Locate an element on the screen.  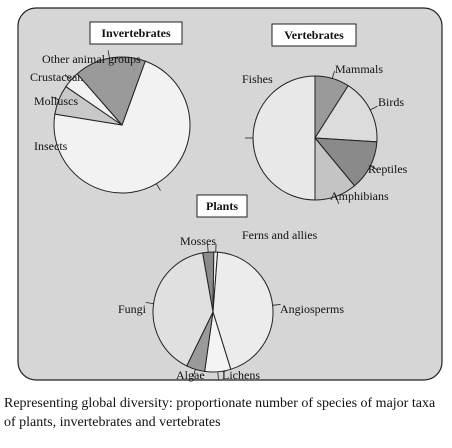
slice-label: Insects is located at coordinates (51, 146).